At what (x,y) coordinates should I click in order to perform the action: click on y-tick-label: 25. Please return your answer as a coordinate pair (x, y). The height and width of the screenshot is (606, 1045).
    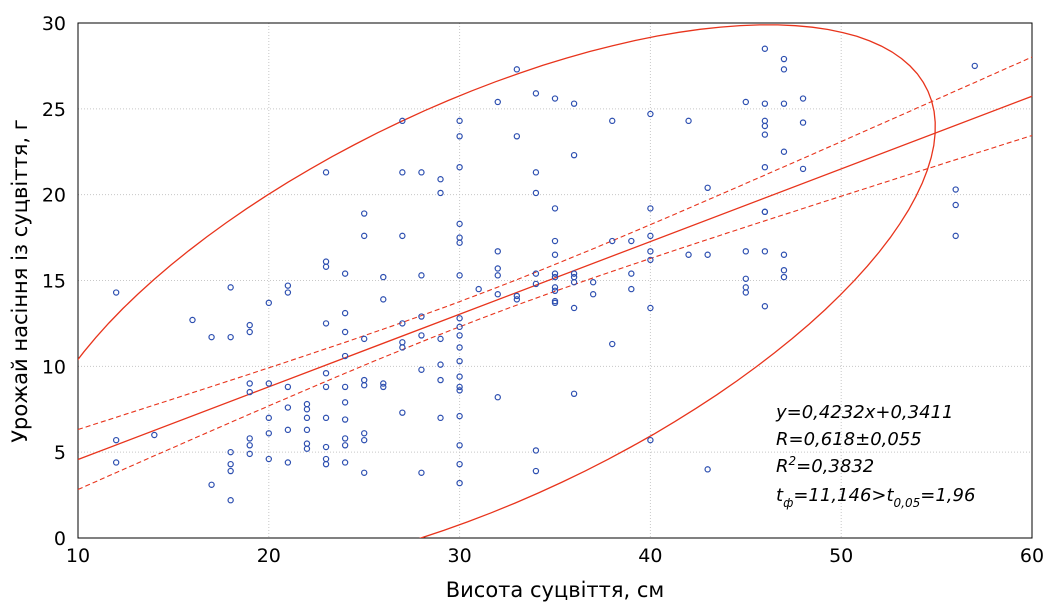
    Looking at the image, I should click on (54, 110).